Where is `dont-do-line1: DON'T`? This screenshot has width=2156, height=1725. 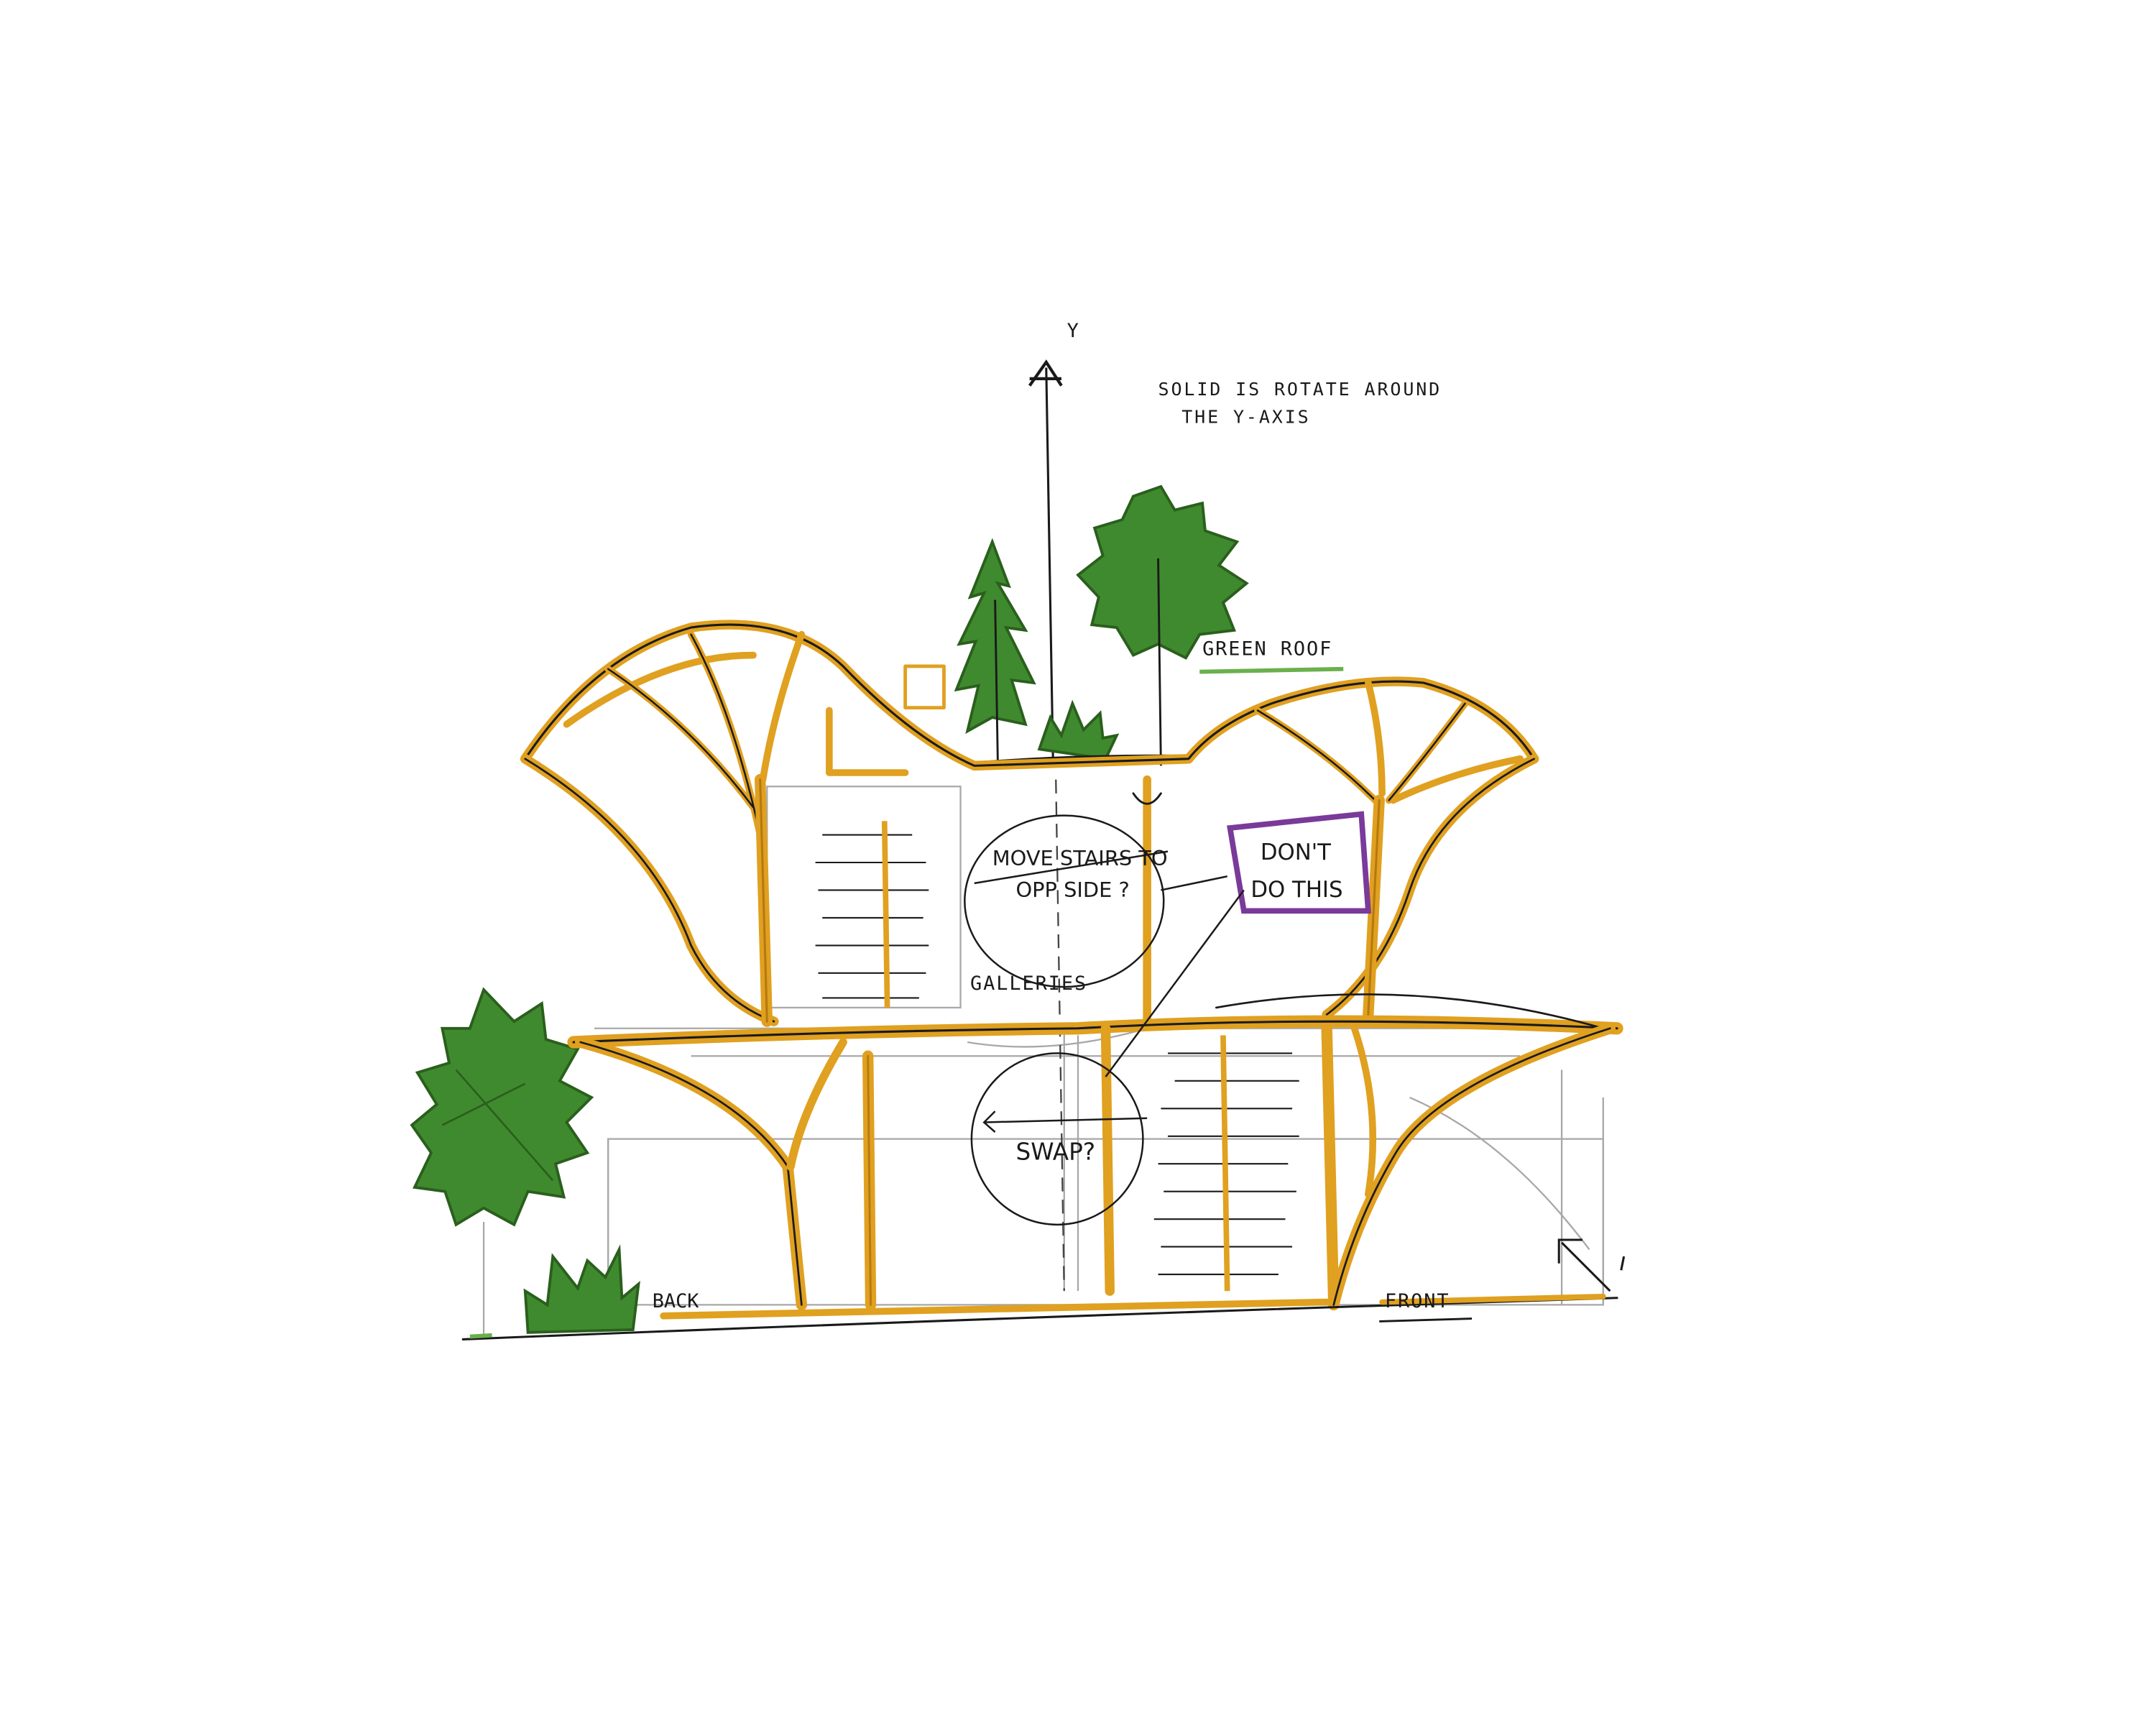 dont-do-line1: DON'T is located at coordinates (1296, 852).